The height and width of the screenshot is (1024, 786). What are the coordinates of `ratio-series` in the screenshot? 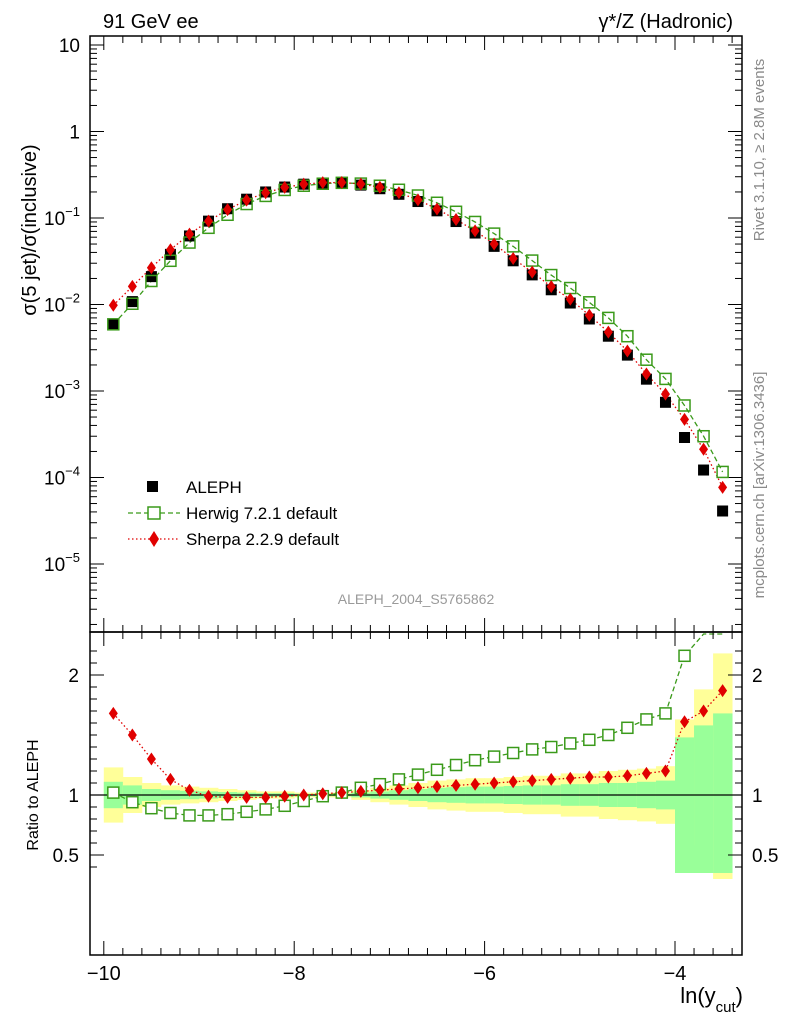 It's located at (417, 727).